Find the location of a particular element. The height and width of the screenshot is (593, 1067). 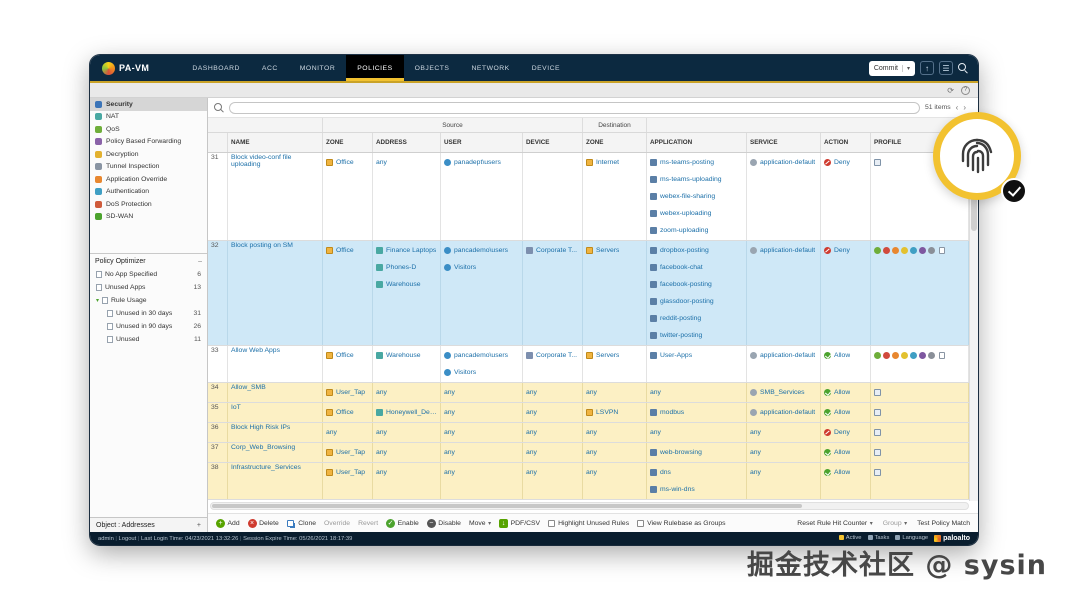

rule-name-link: Block High Risk IPs is located at coordinates (261, 427).